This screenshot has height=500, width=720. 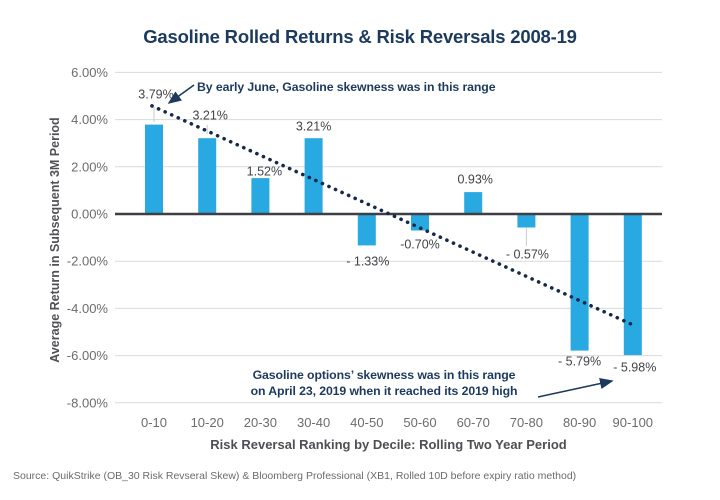 I want to click on bar-value-label: - 0.57%, so click(x=527, y=255).